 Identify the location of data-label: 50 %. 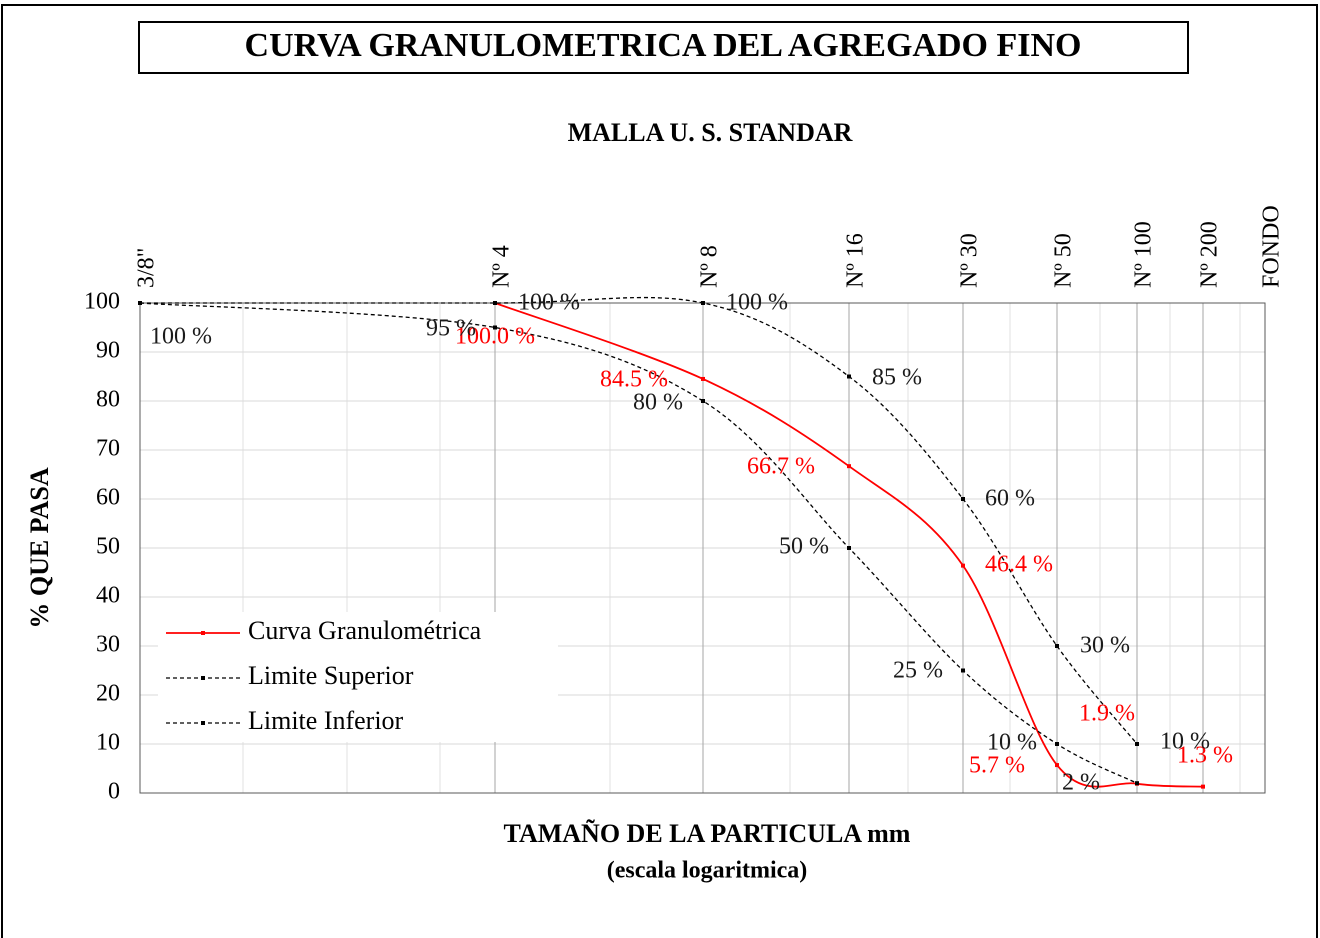
(804, 547).